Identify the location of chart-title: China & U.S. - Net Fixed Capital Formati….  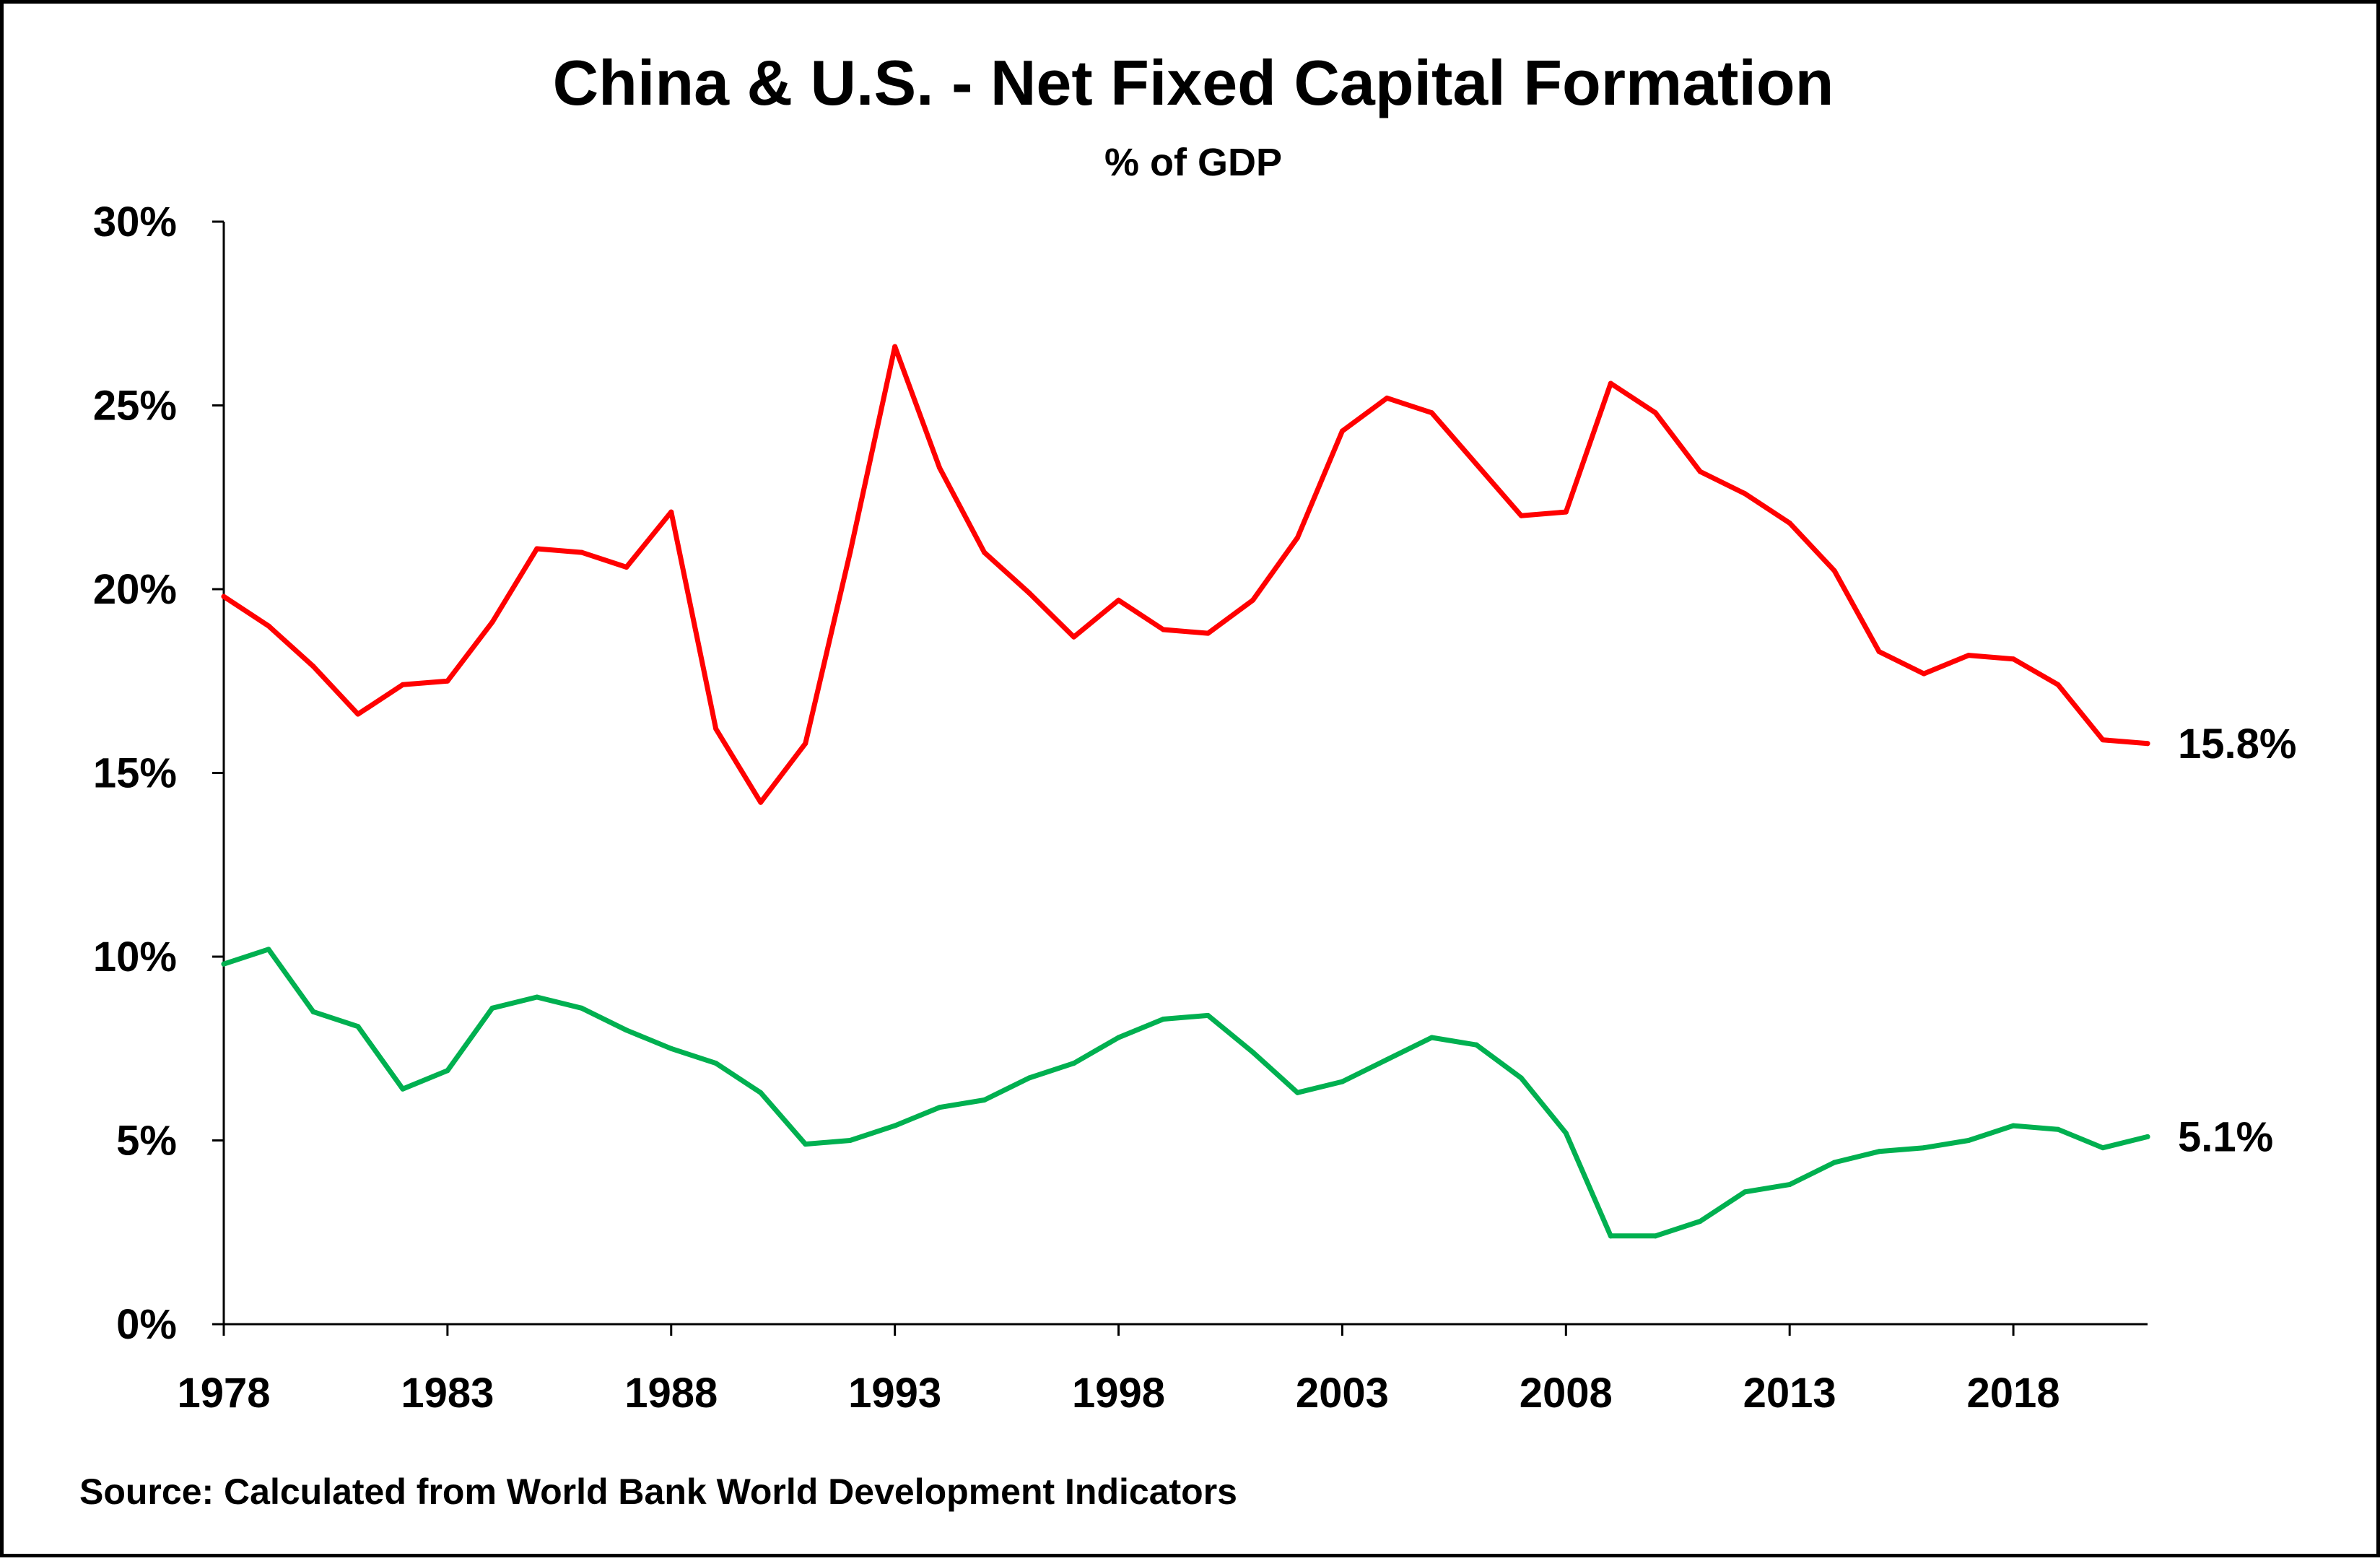
(1193, 82).